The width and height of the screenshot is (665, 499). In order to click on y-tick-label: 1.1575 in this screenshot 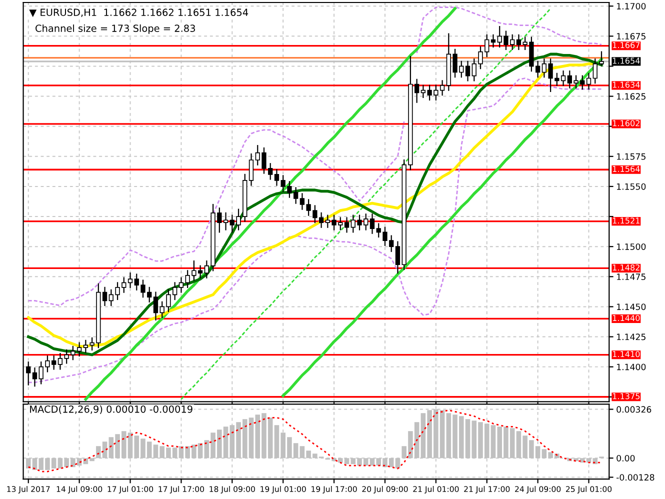, I will do `click(631, 156)`.